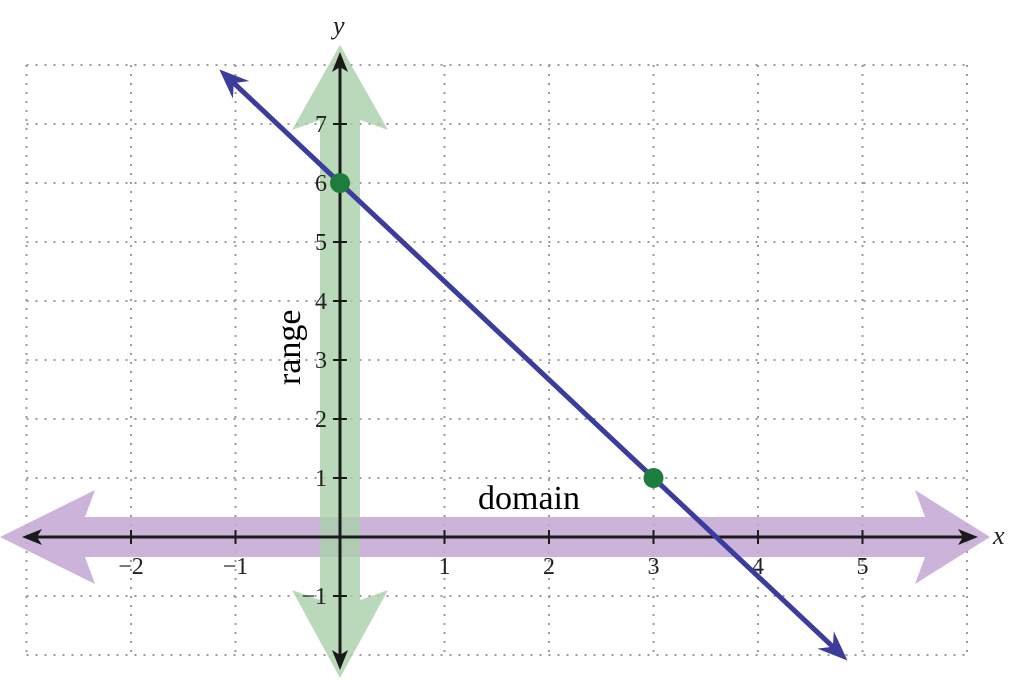 The width and height of the screenshot is (1021, 680). What do you see at coordinates (445, 567) in the screenshot?
I see `x-tick-label: 1` at bounding box center [445, 567].